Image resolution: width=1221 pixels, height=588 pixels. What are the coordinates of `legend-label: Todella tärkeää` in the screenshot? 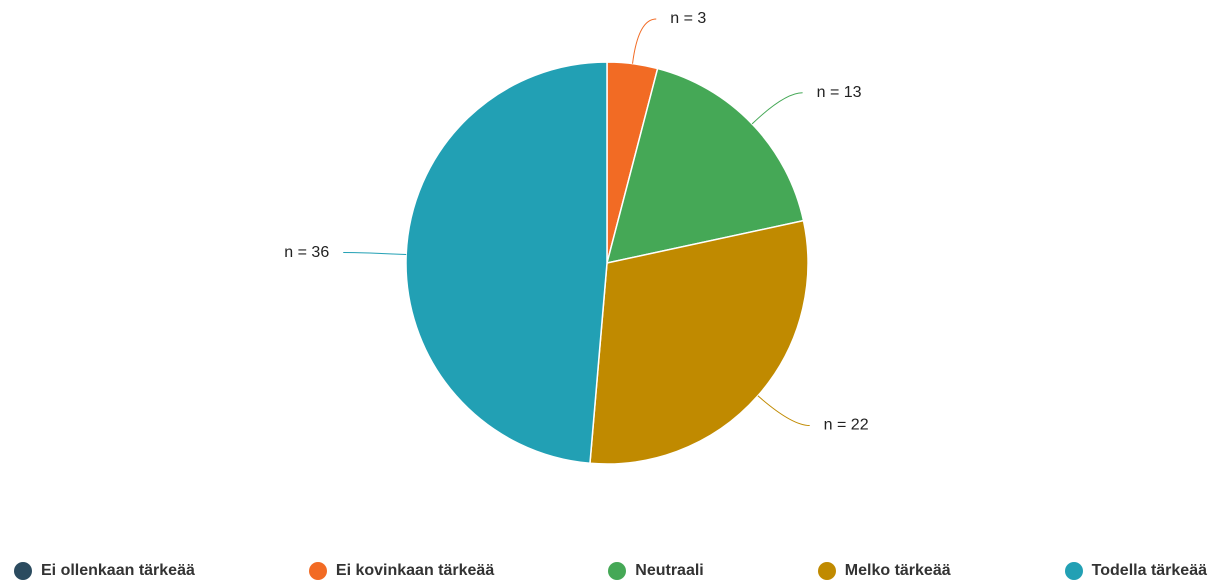 It's located at (1149, 570).